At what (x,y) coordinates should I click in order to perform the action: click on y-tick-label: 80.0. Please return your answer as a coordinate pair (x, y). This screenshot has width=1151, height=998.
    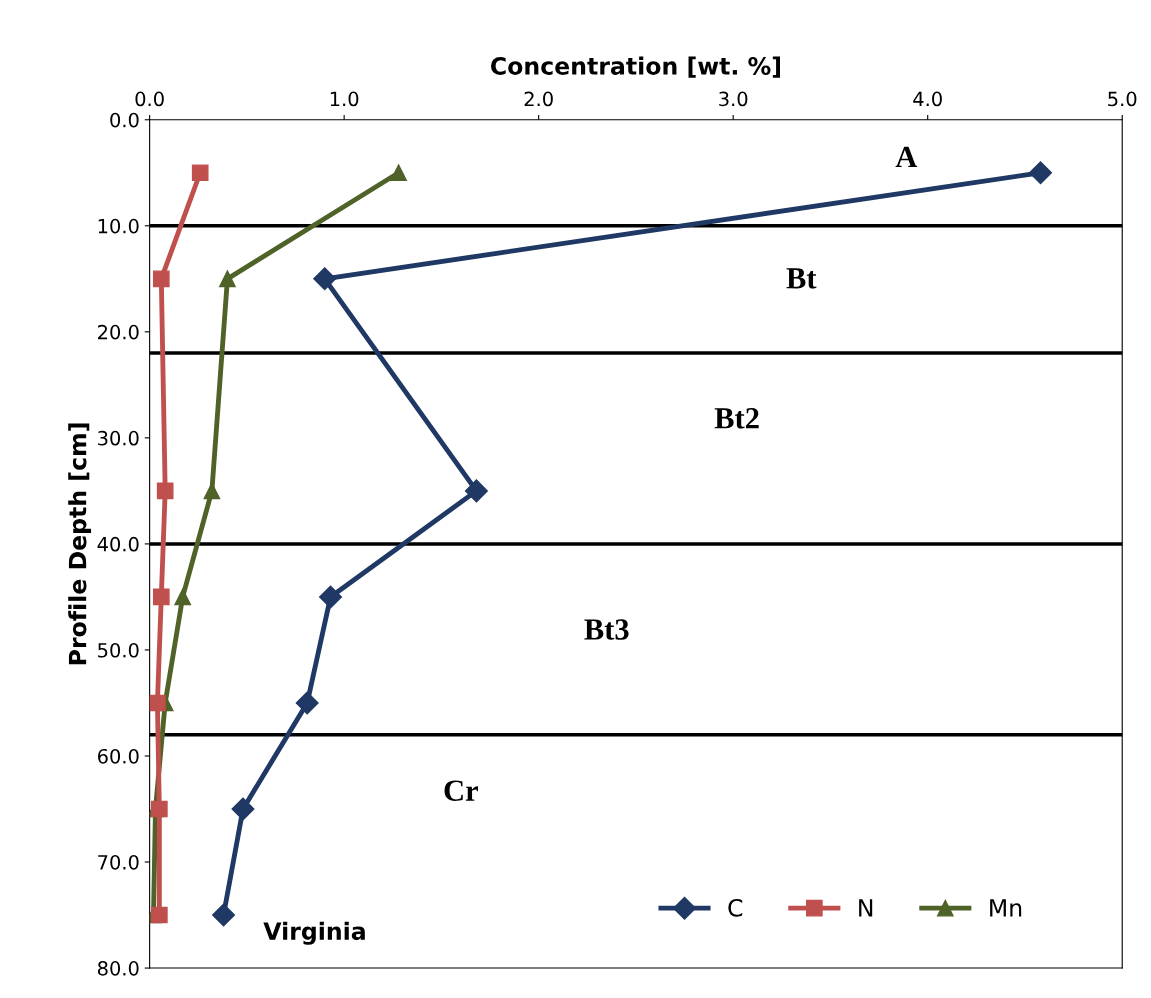
    Looking at the image, I should click on (118, 968).